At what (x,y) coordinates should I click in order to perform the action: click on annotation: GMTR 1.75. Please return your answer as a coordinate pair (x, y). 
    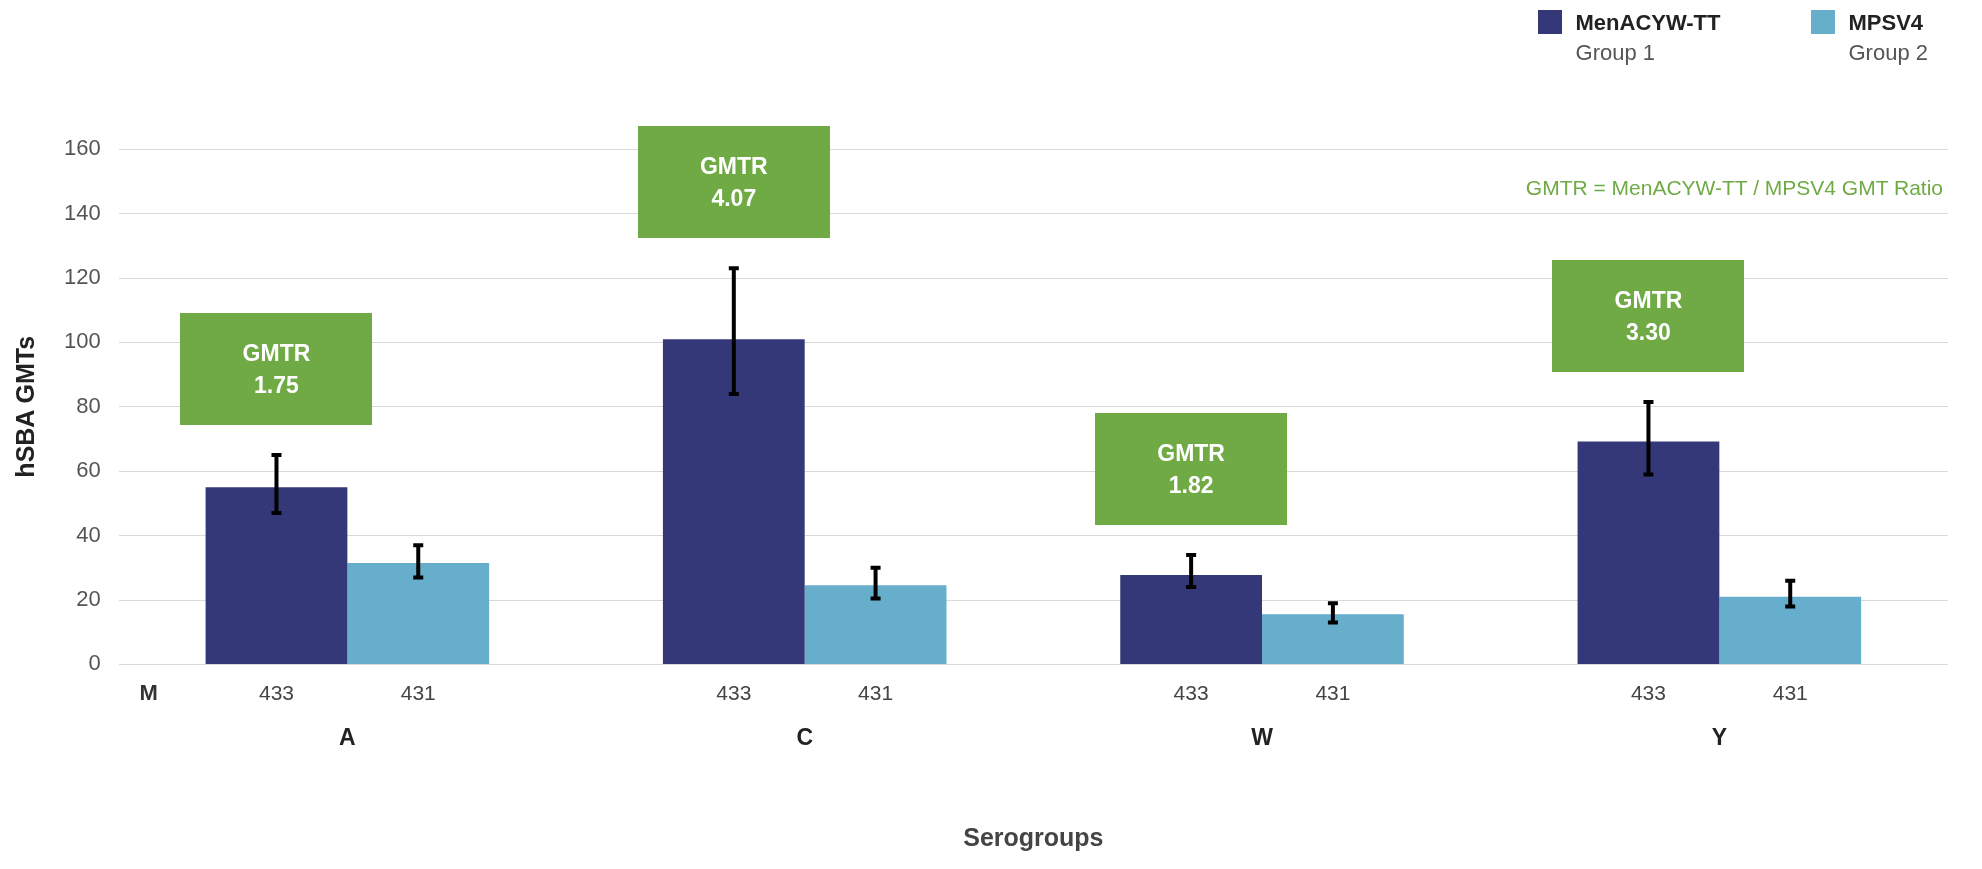
    Looking at the image, I should click on (276, 370).